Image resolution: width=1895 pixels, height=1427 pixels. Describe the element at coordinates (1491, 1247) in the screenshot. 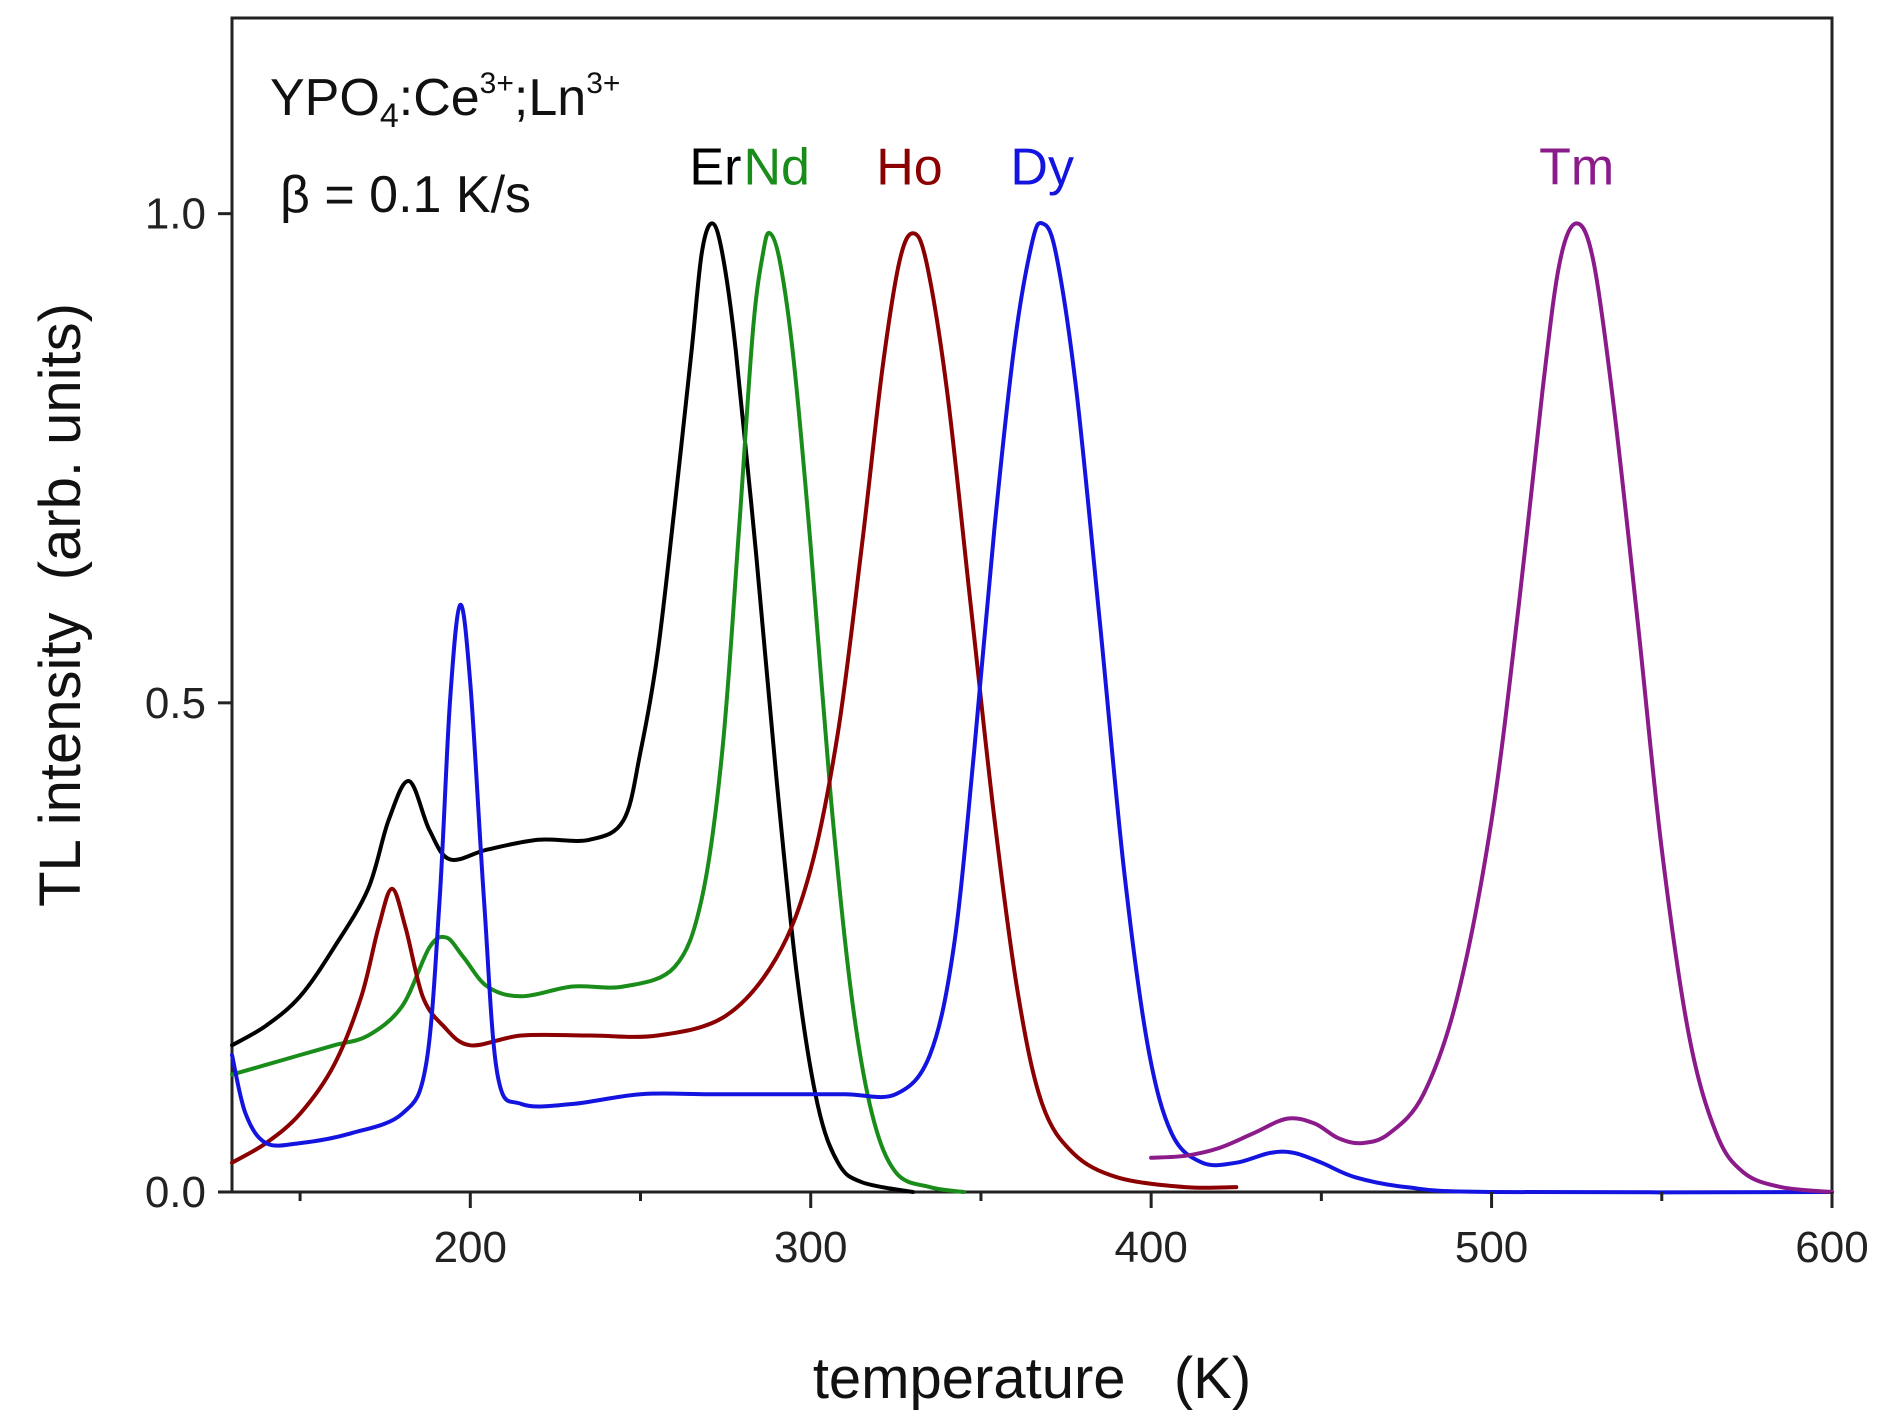

I see `x-tick-label: 500` at that location.